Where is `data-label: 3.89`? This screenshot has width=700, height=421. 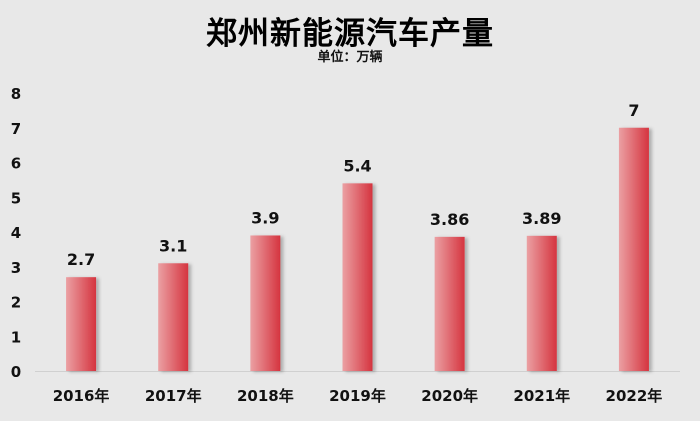 data-label: 3.89 is located at coordinates (541, 218).